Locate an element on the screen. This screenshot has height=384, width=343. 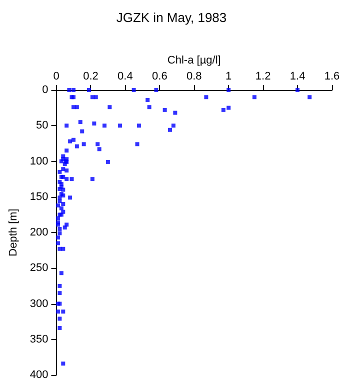
chart-title: JGZK in May, 1983 is located at coordinates (171, 17).